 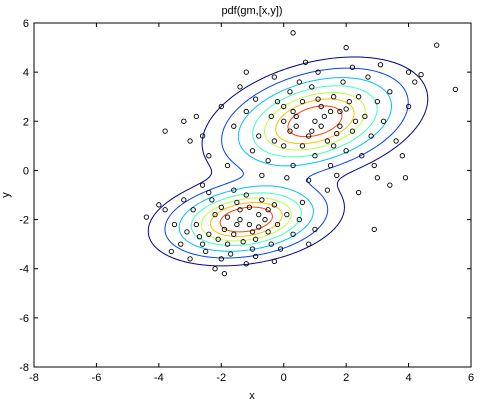 What do you see at coordinates (159, 378) in the screenshot?
I see `x-tick-label: -4` at bounding box center [159, 378].